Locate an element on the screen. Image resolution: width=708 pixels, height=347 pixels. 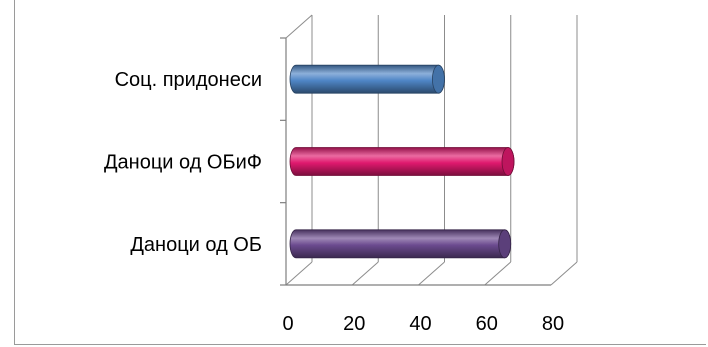
x-tick-label: 40 is located at coordinates (420, 324).